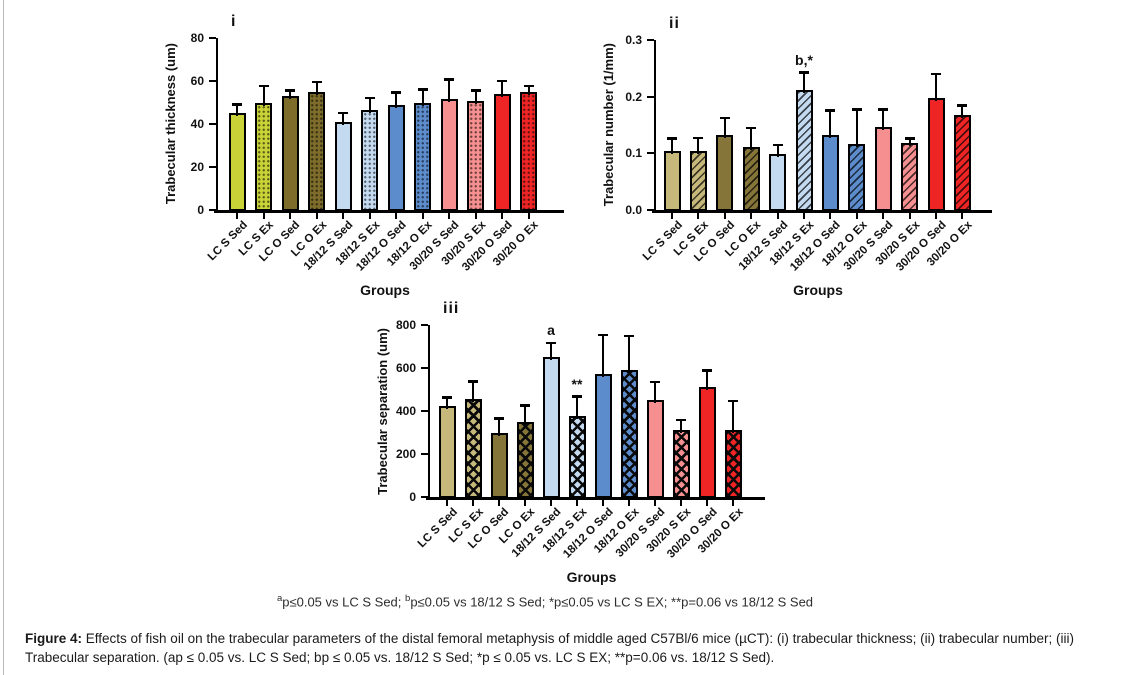 This screenshot has width=1130, height=675. What do you see at coordinates (804, 59) in the screenshot?
I see `significance-annotation: b,*` at bounding box center [804, 59].